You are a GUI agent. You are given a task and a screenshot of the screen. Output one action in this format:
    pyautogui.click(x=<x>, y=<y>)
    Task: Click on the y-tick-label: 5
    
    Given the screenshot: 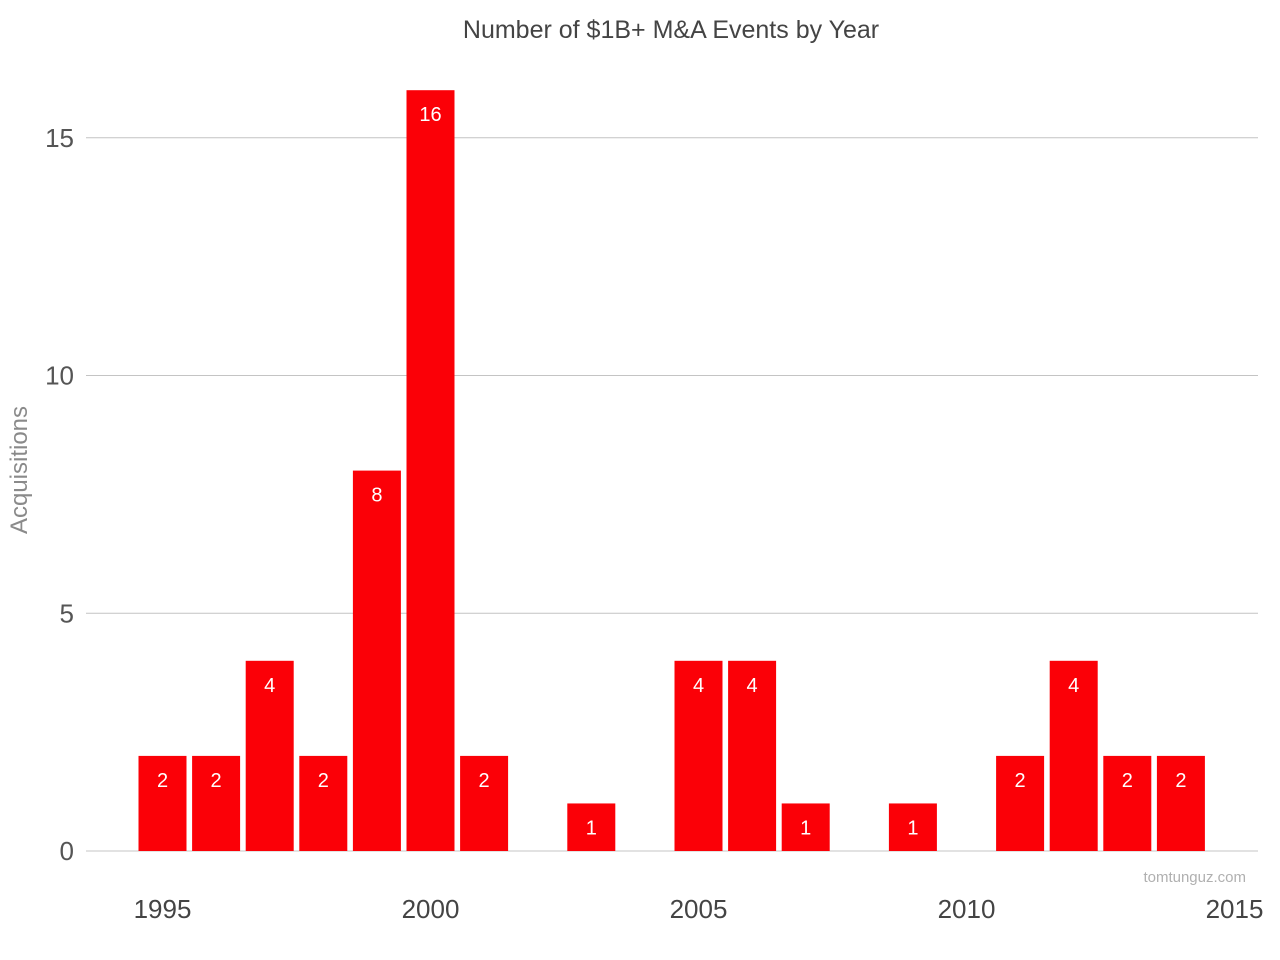 What is the action you would take?
    pyautogui.click(x=67, y=613)
    